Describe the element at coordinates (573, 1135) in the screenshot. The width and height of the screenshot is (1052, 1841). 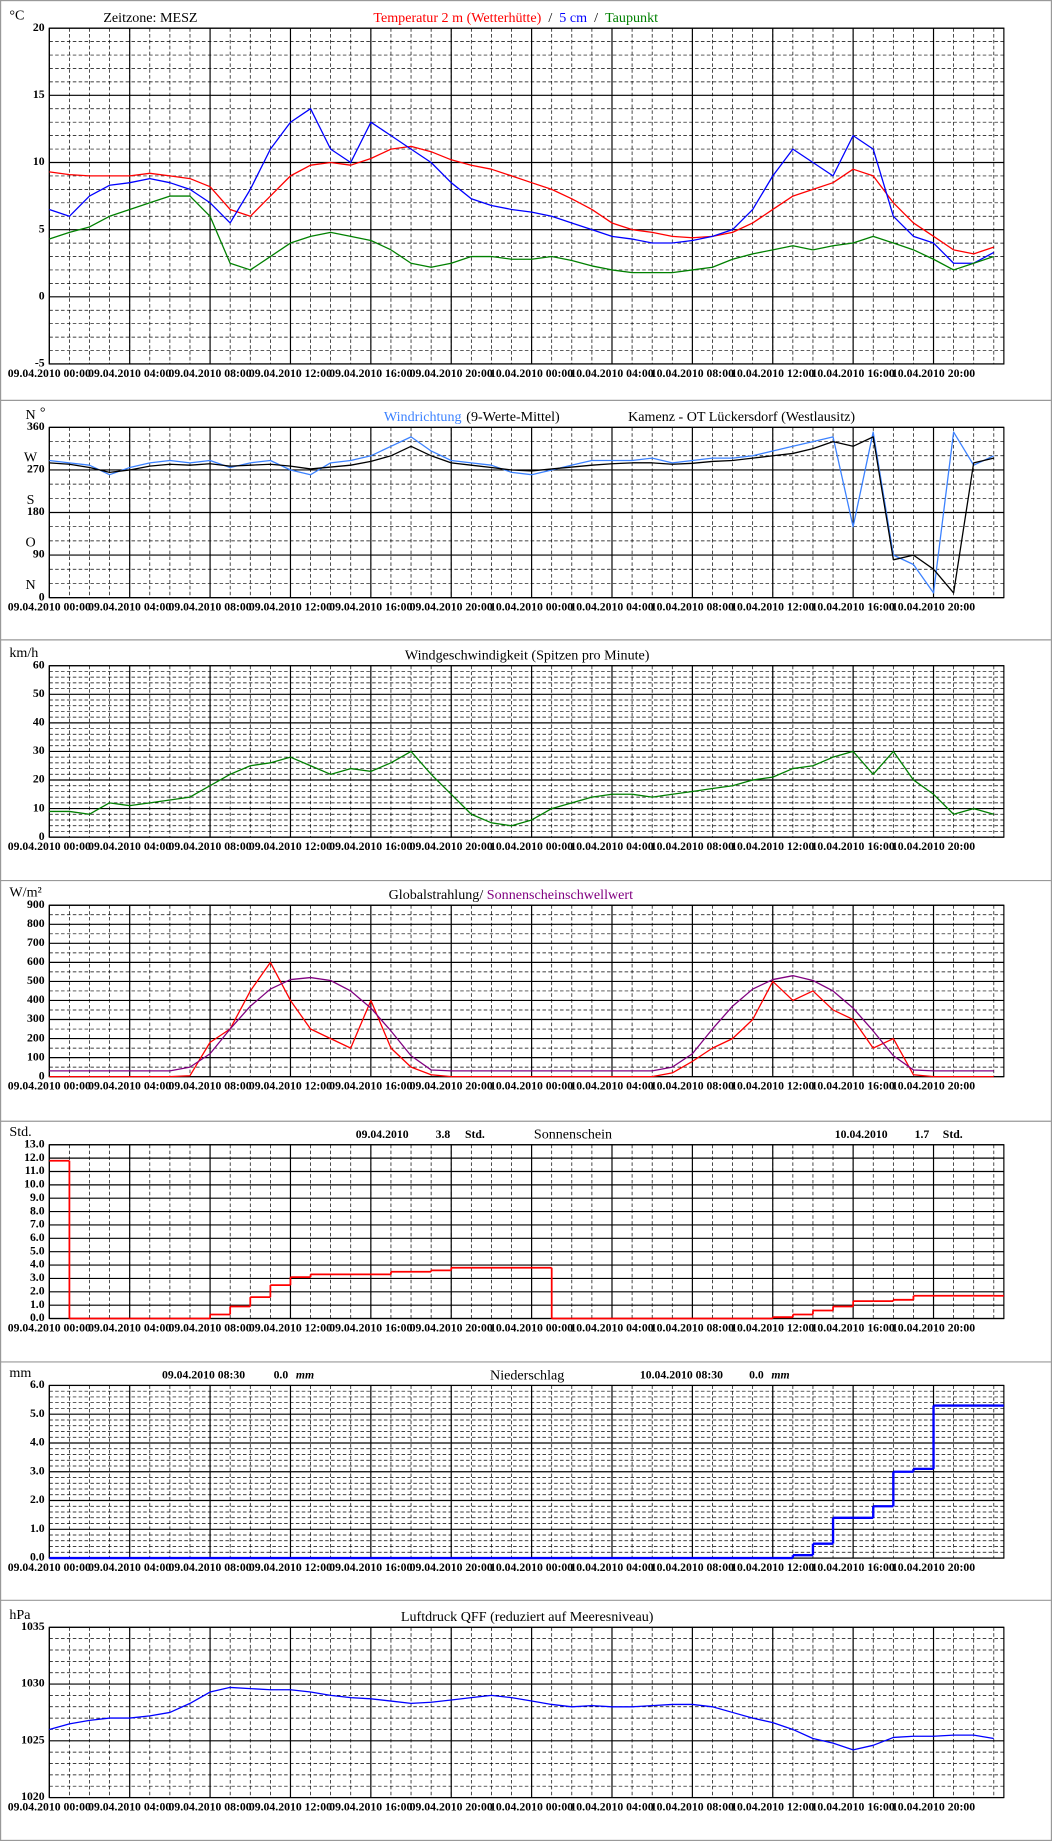
I see `chart-title: Sonnenschein` at that location.